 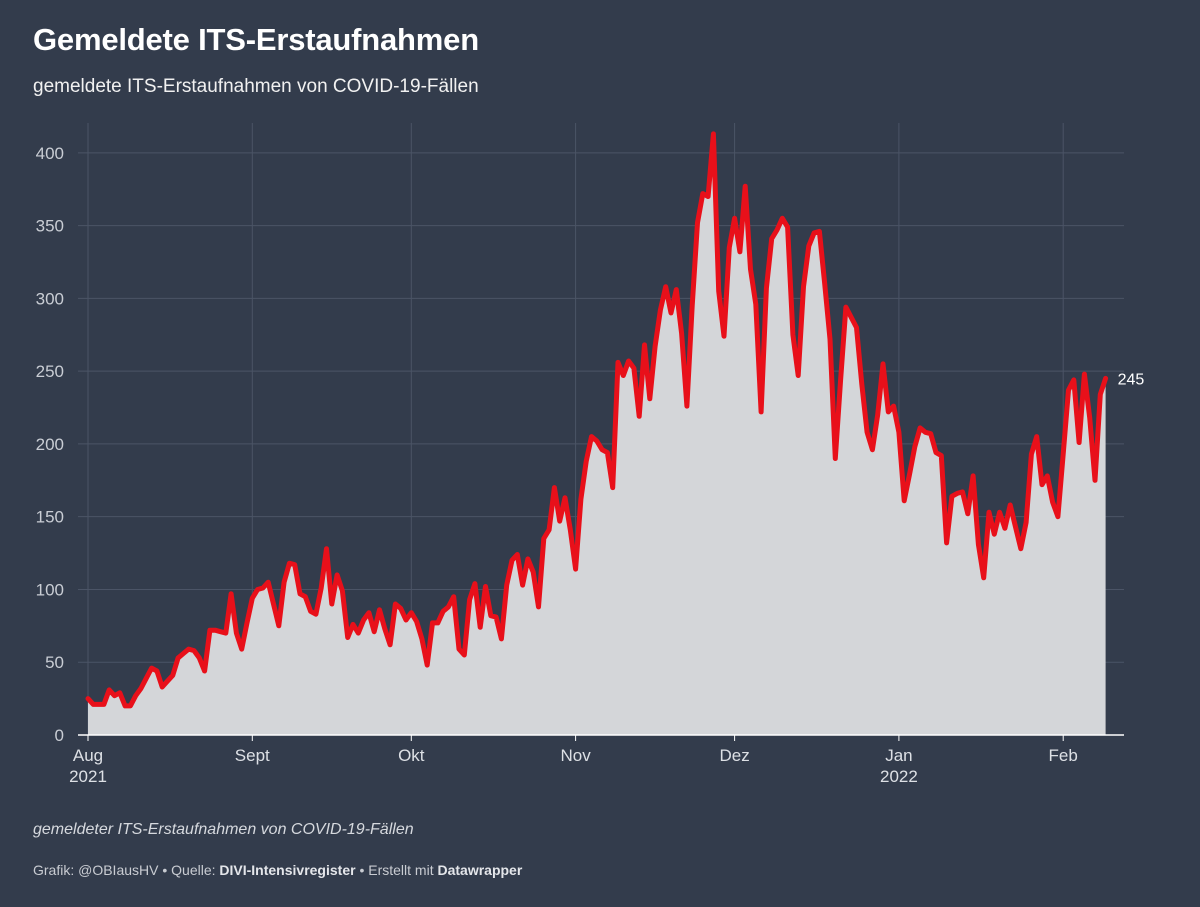 What do you see at coordinates (256, 39) in the screenshot?
I see `chart-title: Gemeldete ITS-Erstaufnahmen` at bounding box center [256, 39].